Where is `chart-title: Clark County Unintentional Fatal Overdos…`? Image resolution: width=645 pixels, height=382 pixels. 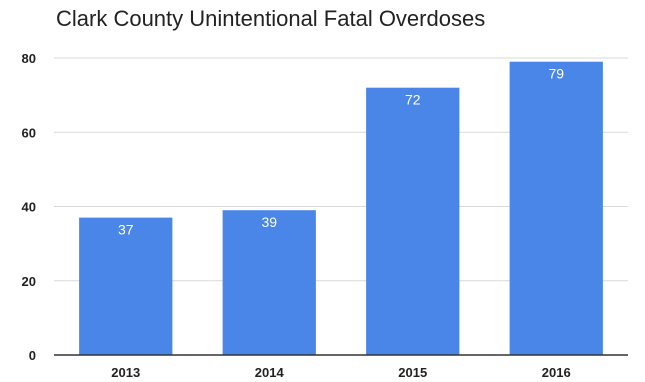
chart-title: Clark County Unintentional Fatal Overdos… is located at coordinates (271, 18).